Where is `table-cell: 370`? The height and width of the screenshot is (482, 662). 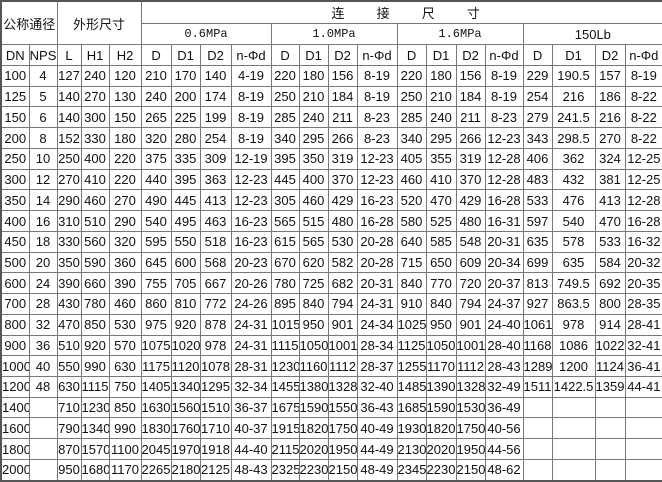
table-cell: 370 is located at coordinates (470, 179).